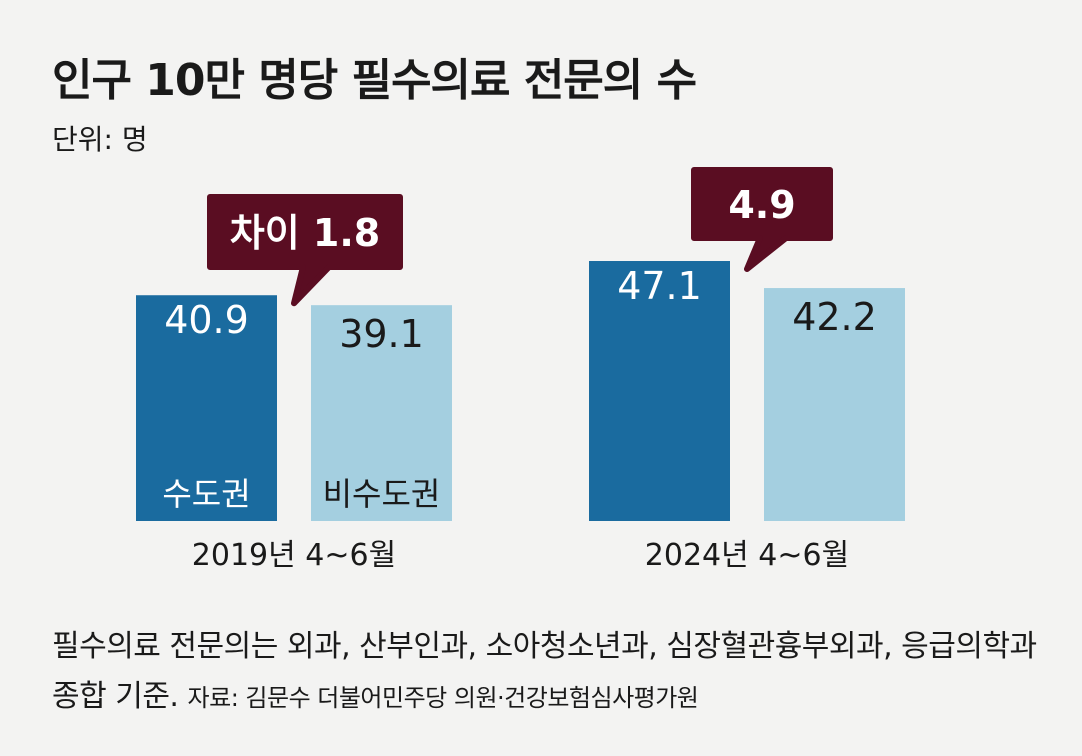 The height and width of the screenshot is (756, 1082). I want to click on series-label-non-capital: 비수도권, so click(382, 494).